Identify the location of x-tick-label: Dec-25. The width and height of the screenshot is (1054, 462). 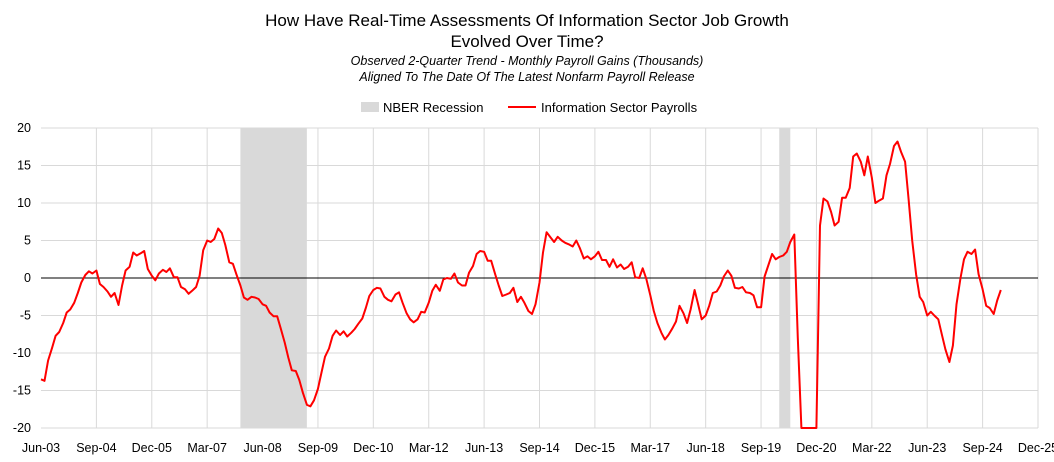
(1036, 448).